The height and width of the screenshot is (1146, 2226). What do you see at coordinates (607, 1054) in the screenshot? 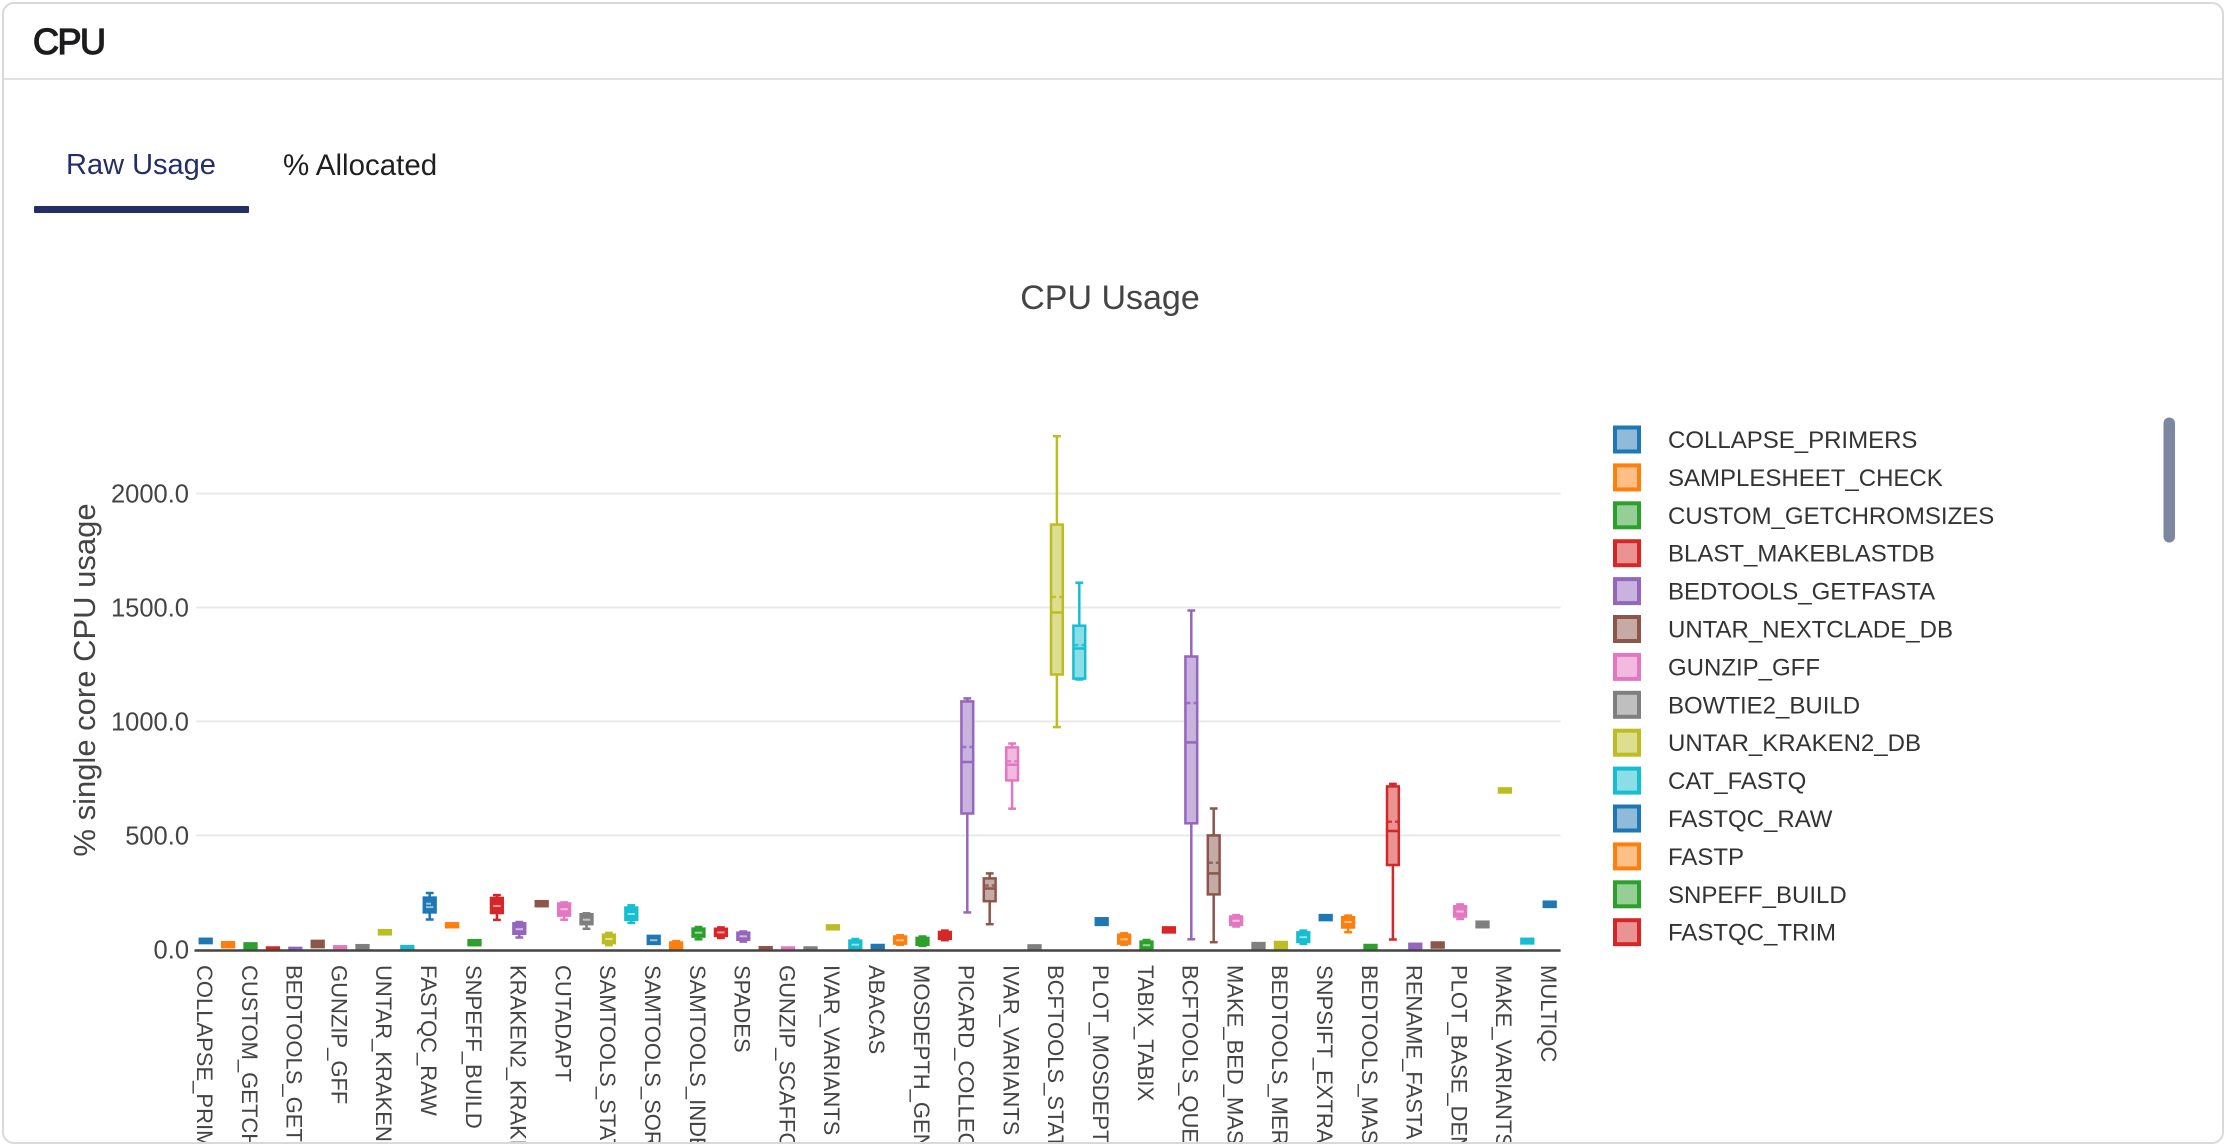
I see `svg-text: SAMTOOLS_STATS` at bounding box center [607, 1054].